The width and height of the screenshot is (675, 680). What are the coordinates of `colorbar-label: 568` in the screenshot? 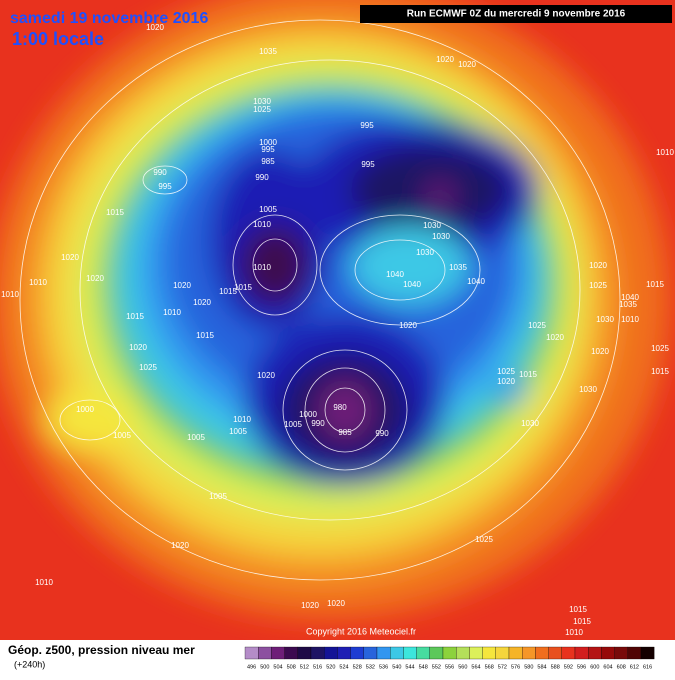 It's located at (489, 667).